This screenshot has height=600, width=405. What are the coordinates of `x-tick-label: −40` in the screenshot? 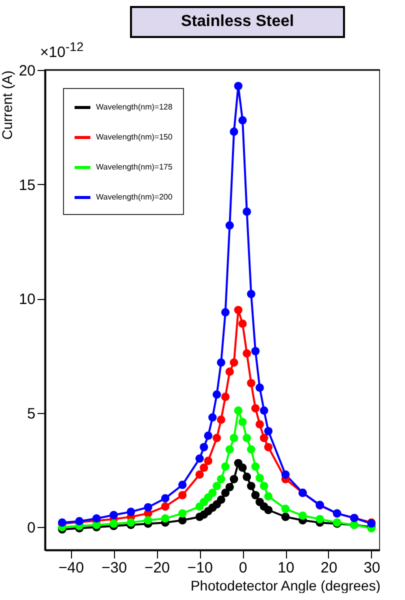 It's located at (71, 568).